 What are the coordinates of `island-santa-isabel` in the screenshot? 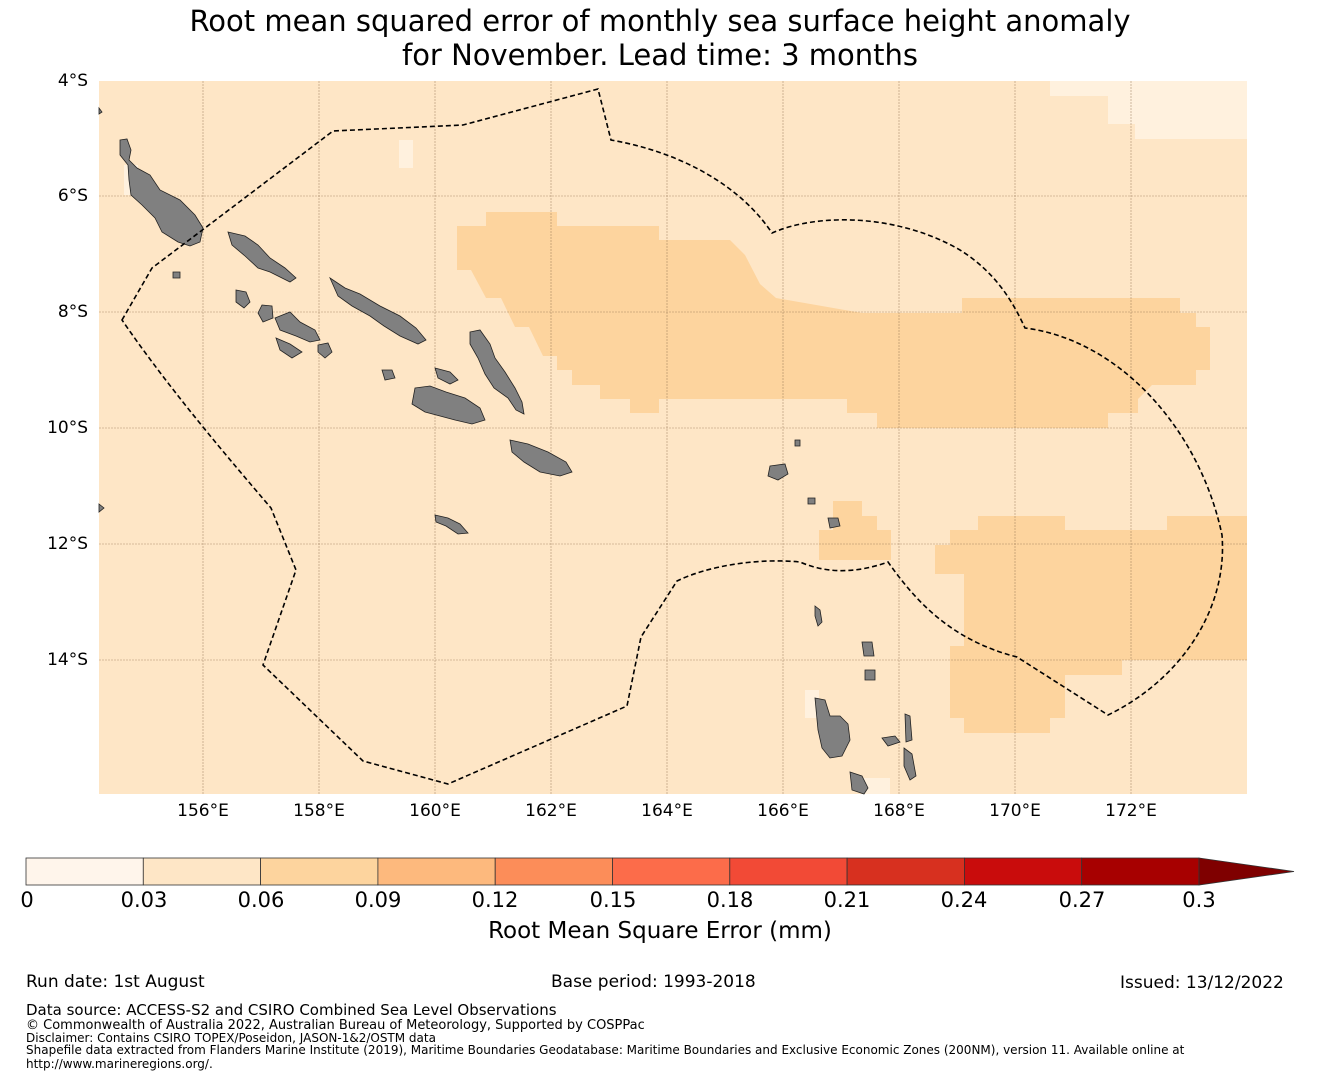 It's located at (378, 310).